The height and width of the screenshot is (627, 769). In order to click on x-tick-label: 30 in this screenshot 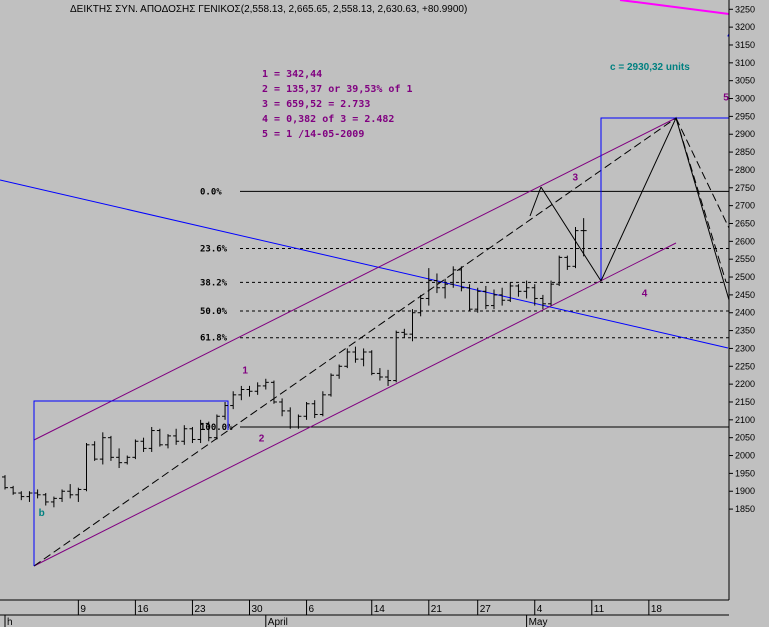, I will do `click(258, 609)`.